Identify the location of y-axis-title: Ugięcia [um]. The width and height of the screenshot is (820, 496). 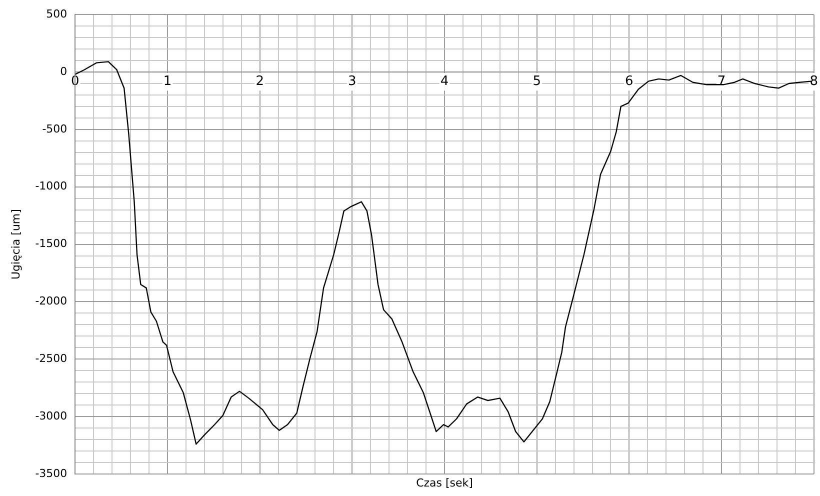
(15, 244).